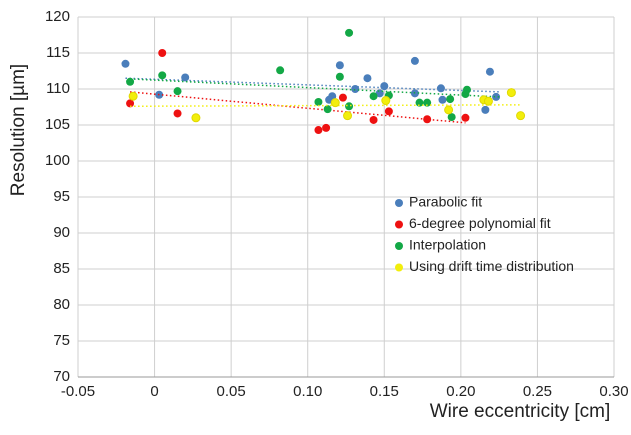  I want to click on legend-label: 6-degree polynomial fit, so click(480, 223).